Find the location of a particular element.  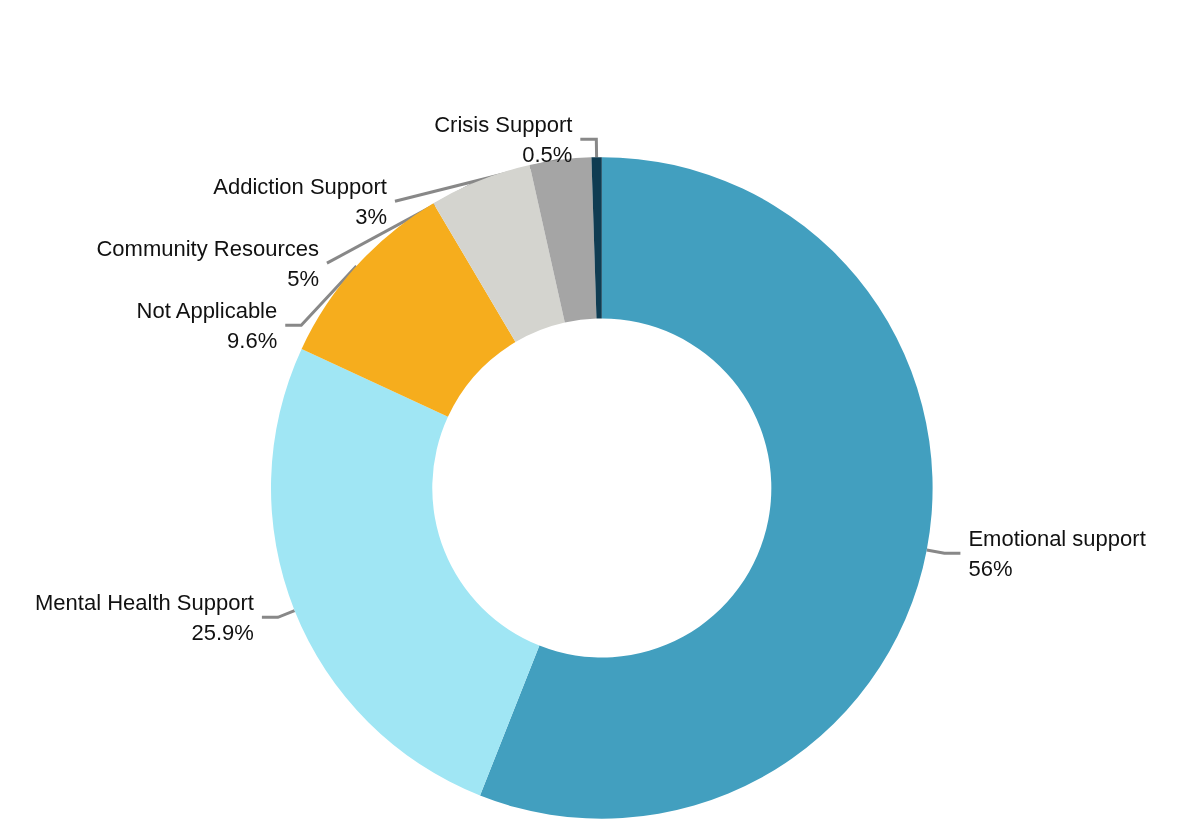

slice-label: Community Resources is located at coordinates (207, 248).